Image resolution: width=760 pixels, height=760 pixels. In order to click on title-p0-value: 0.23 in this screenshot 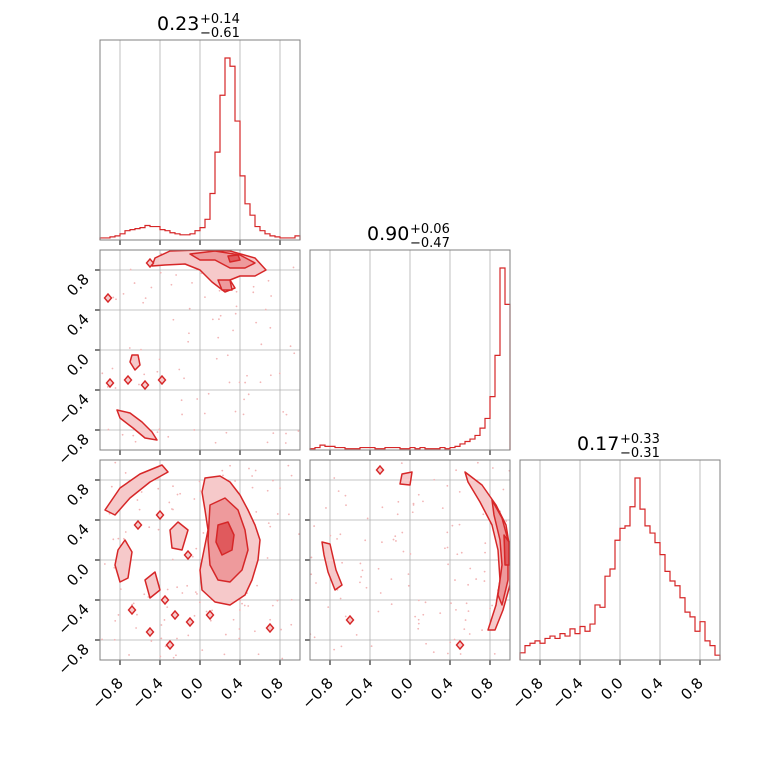, I will do `click(178, 24)`.